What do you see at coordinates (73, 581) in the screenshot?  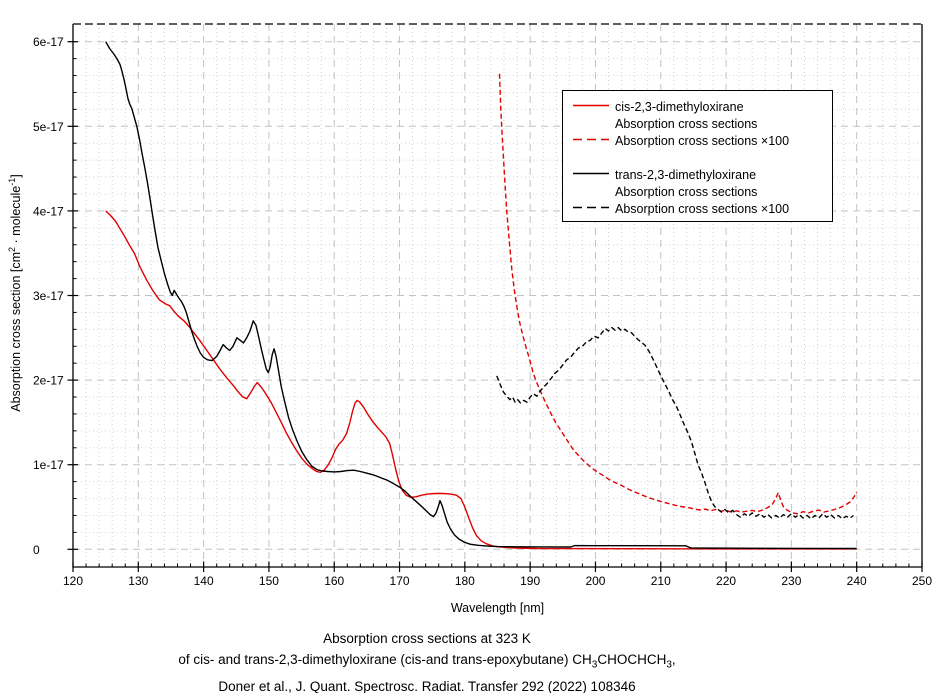 I see `x-tick-label: 120` at bounding box center [73, 581].